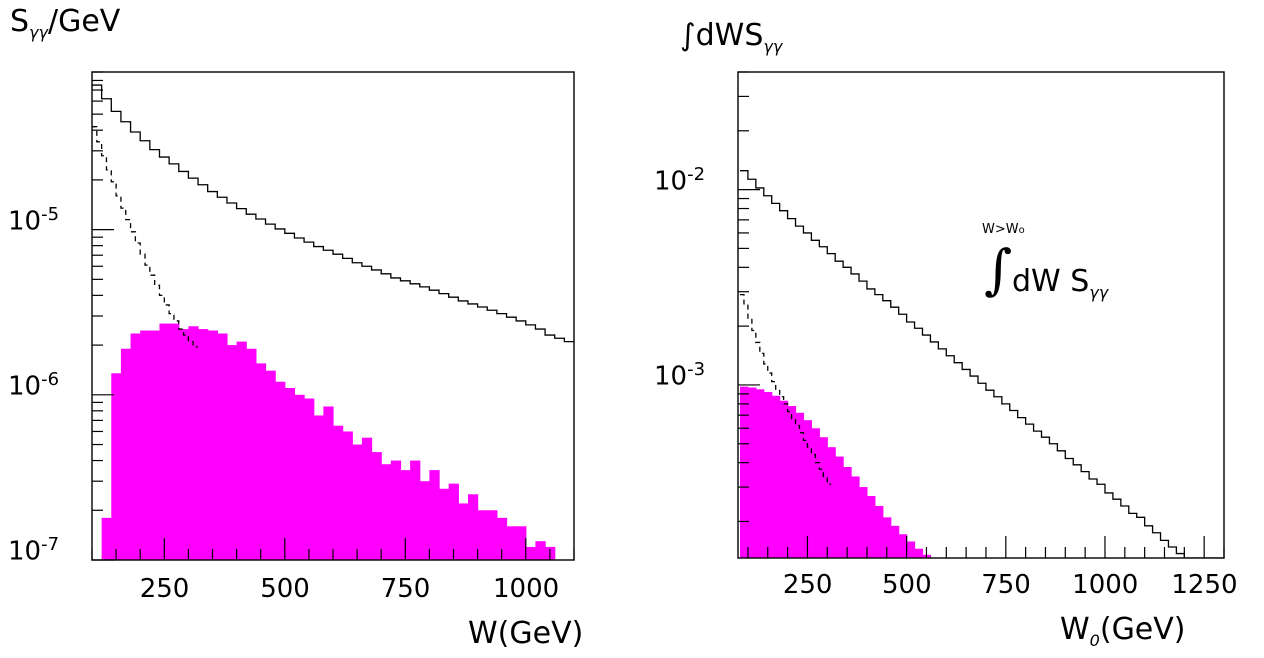 Image resolution: width=1264 pixels, height=658 pixels. Describe the element at coordinates (1094, 640) in the screenshot. I see `right-x-axis-label-sub: 0` at that location.